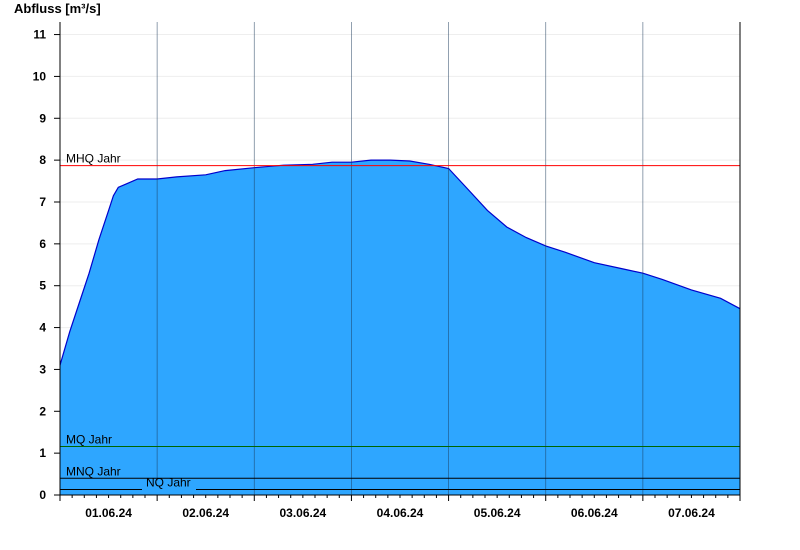 The image size is (800, 550). What do you see at coordinates (42, 328) in the screenshot?
I see `y-tick-label: 4` at bounding box center [42, 328].